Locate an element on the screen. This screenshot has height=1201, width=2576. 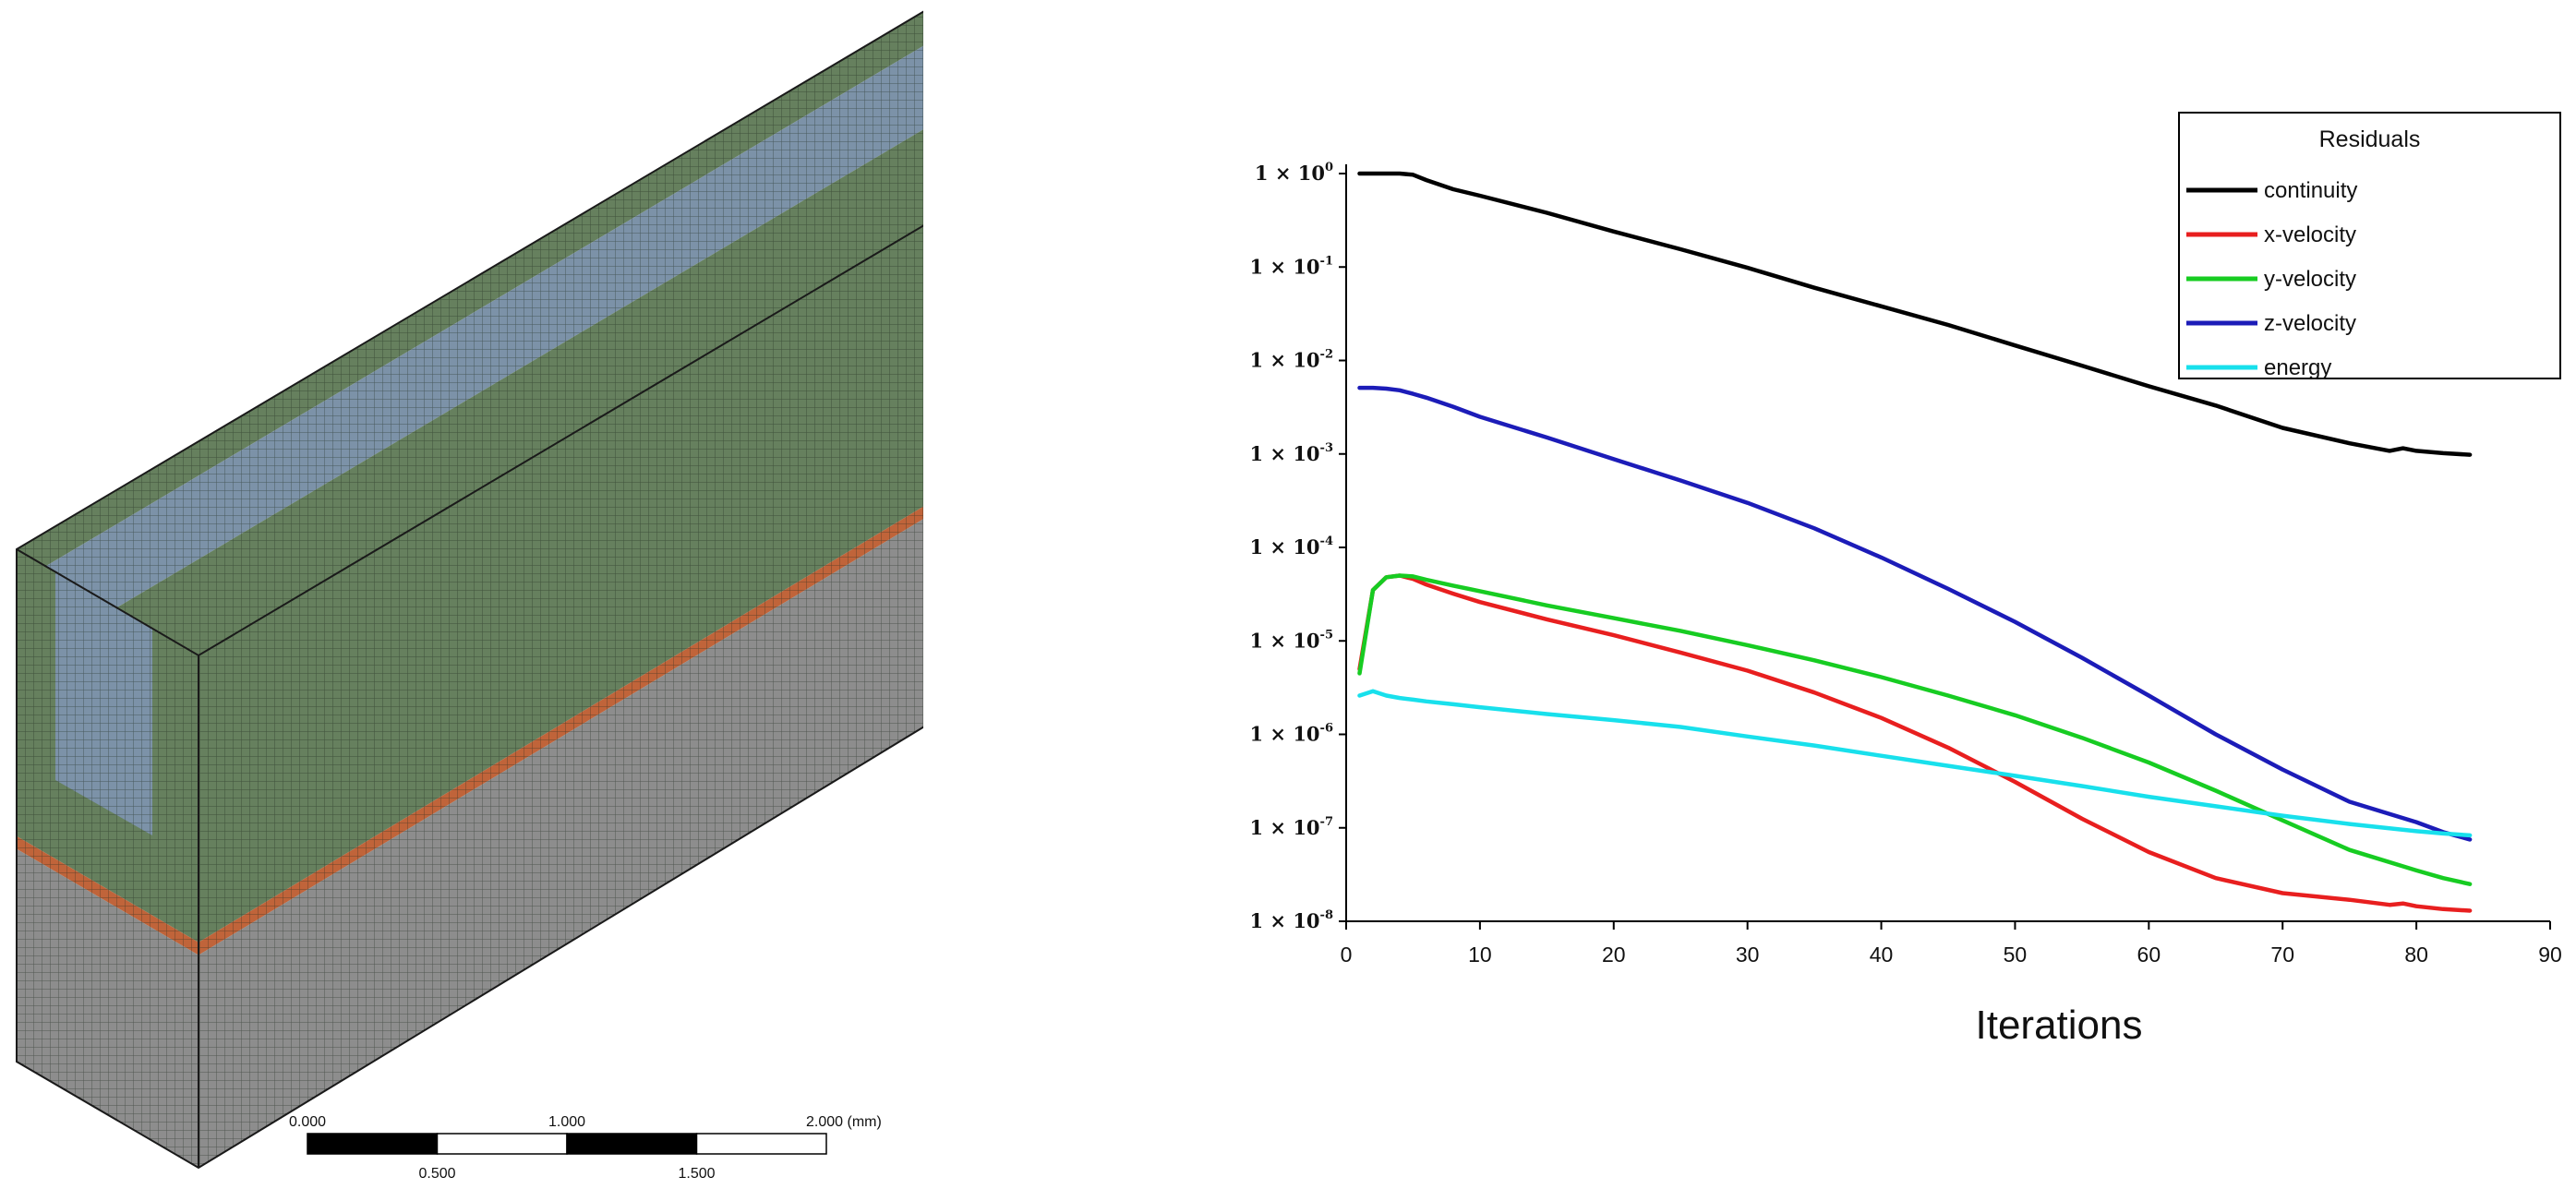
x-tick-label: 10 is located at coordinates (1480, 955).